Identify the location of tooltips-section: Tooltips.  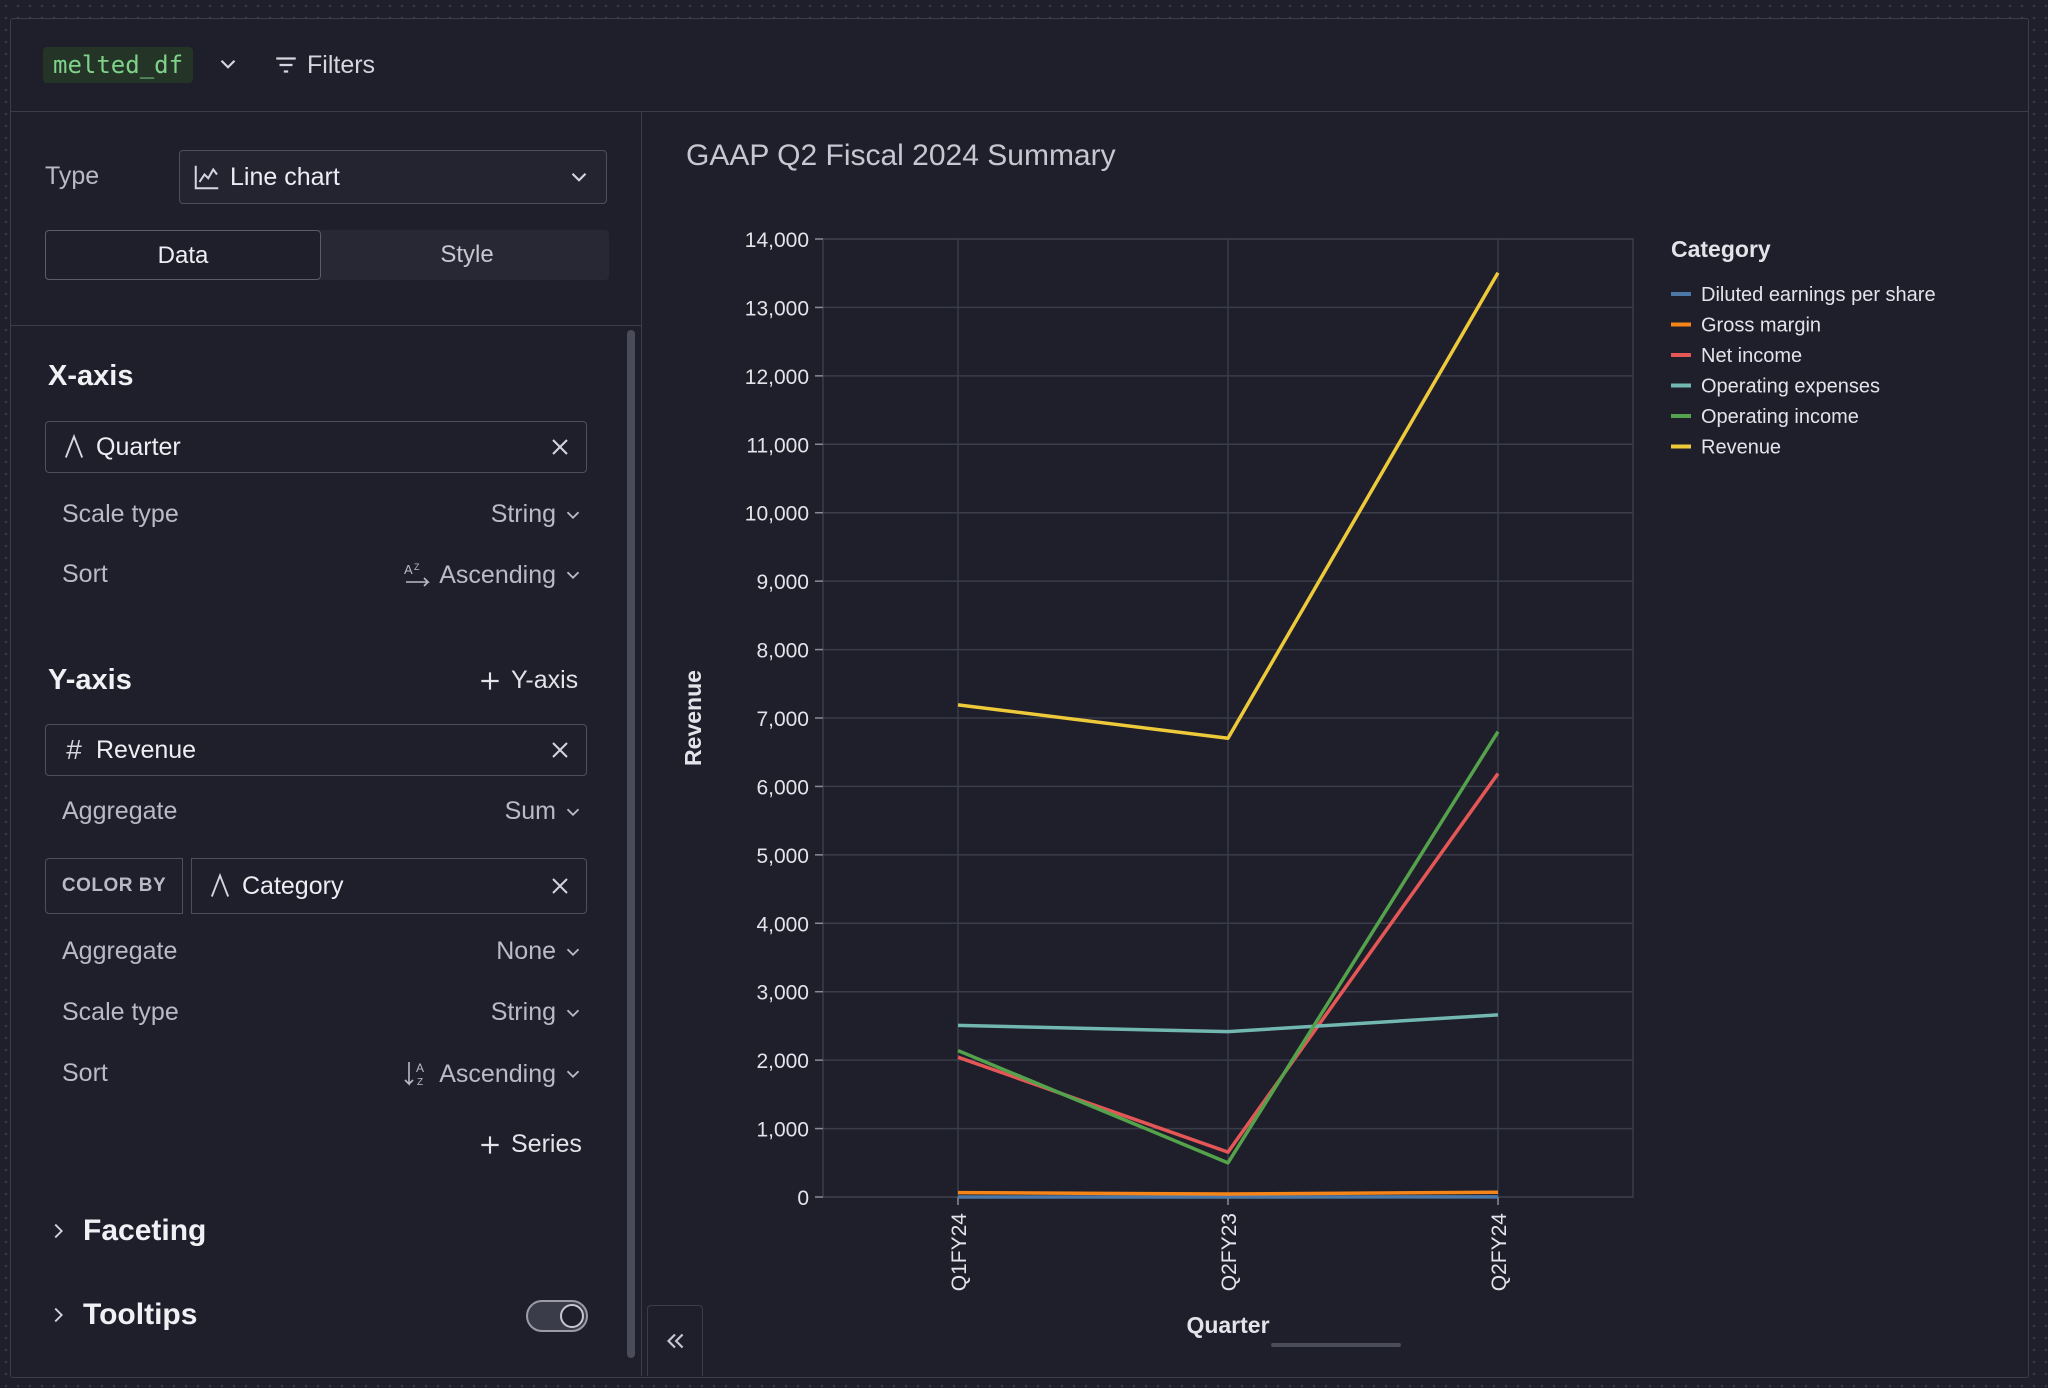
(122, 1315).